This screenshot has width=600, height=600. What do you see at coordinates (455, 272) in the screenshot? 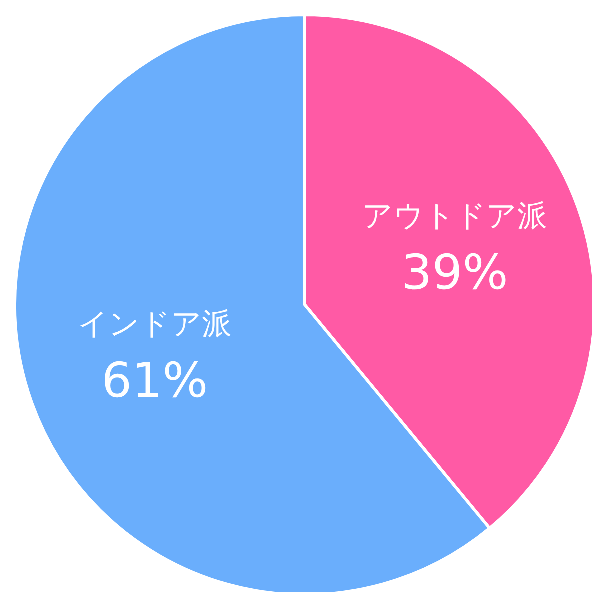
I see `data-label: 39%` at bounding box center [455, 272].